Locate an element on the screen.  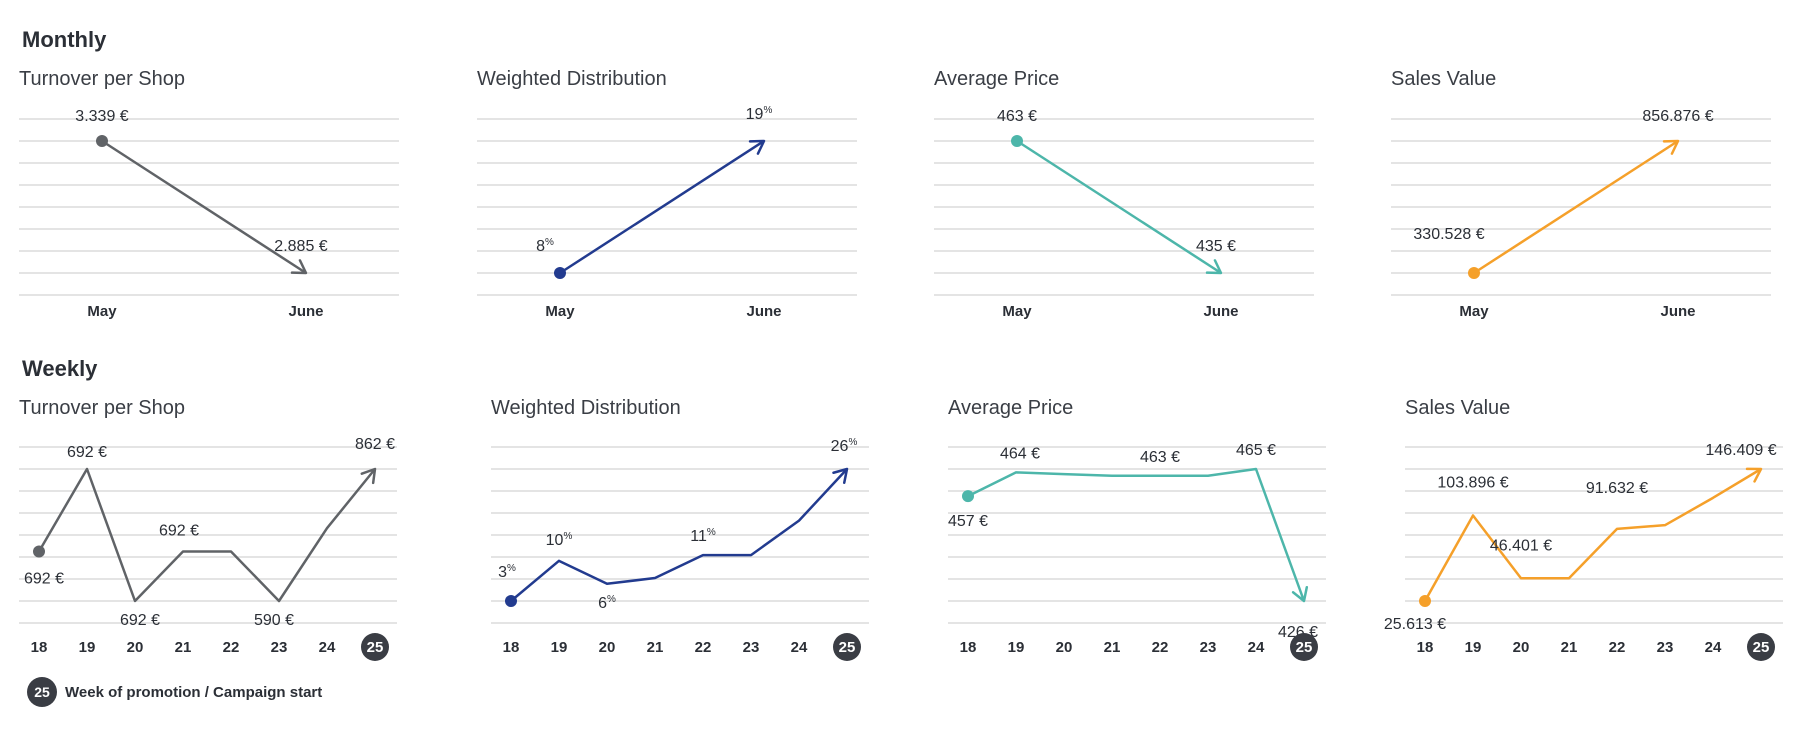
data-label: 6% is located at coordinates (607, 603).